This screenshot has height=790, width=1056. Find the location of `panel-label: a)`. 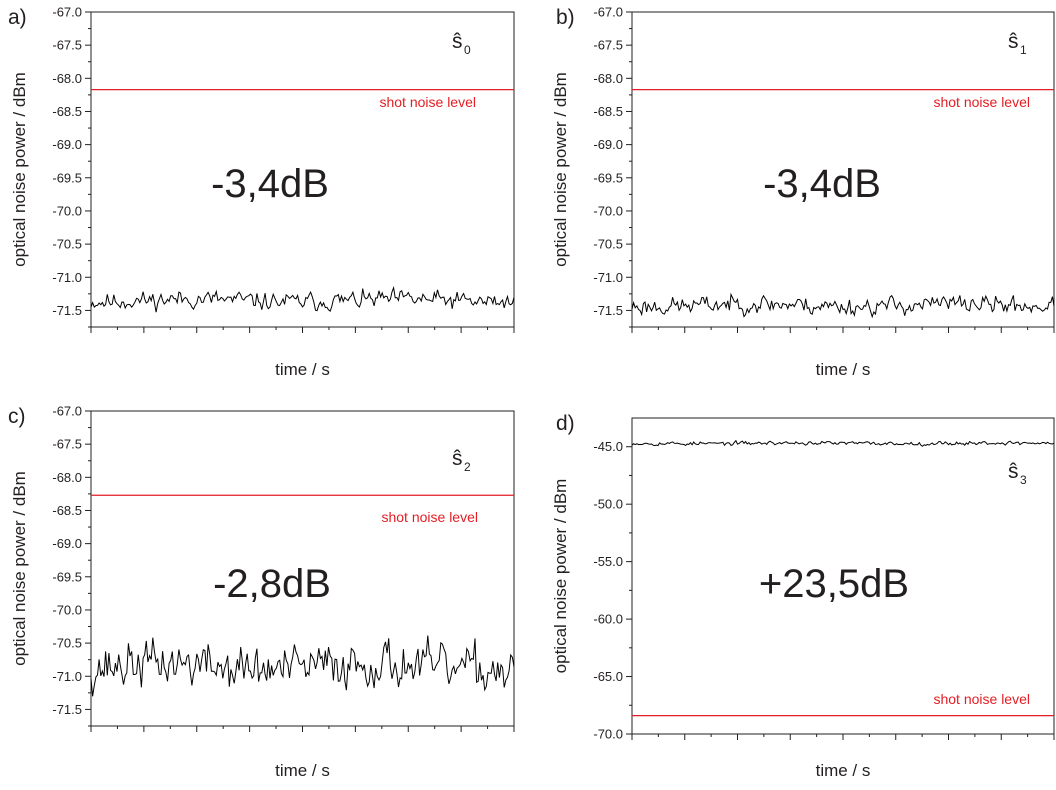

panel-label: a) is located at coordinates (17, 17).